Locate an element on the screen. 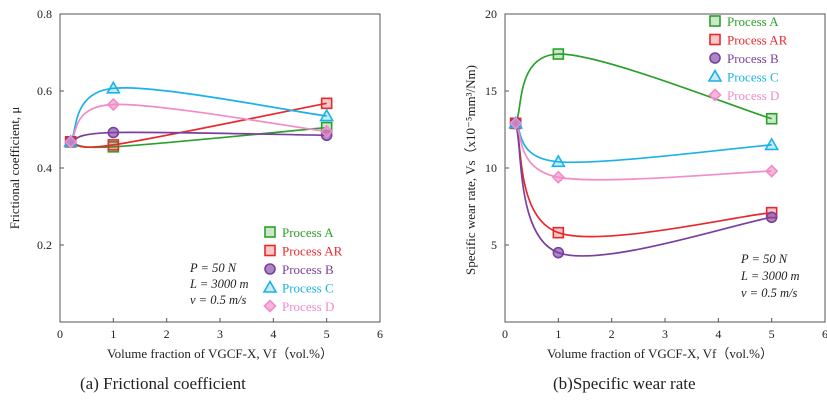 The image size is (827, 404). y-tick-label: 0.8 is located at coordinates (44, 14).